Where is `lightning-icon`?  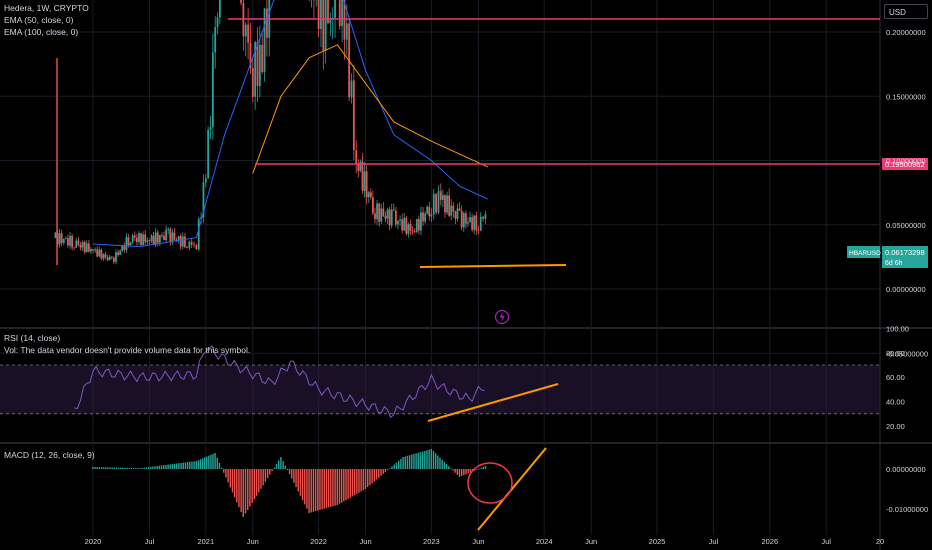
lightning-icon is located at coordinates (502, 317).